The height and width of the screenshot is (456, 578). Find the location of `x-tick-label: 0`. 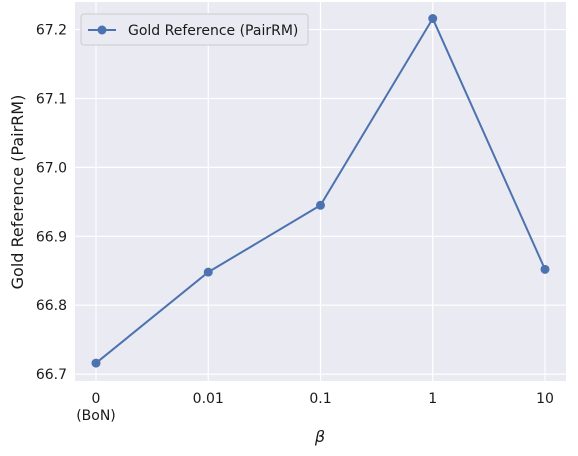

x-tick-label: 0 is located at coordinates (96, 399).